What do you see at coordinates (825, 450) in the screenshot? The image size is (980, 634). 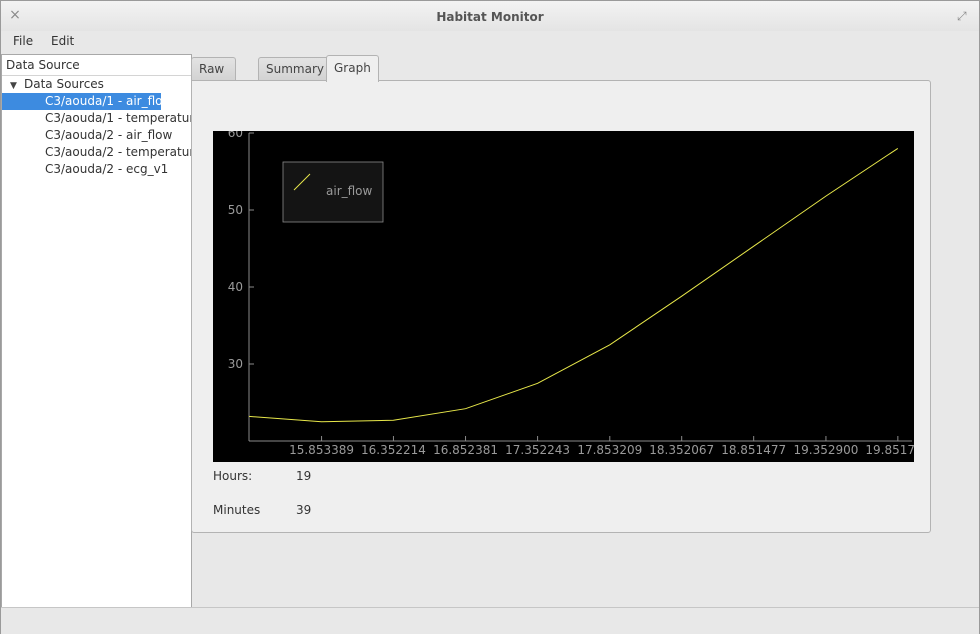 I see `x-tick-label: 19.352900` at bounding box center [825, 450].